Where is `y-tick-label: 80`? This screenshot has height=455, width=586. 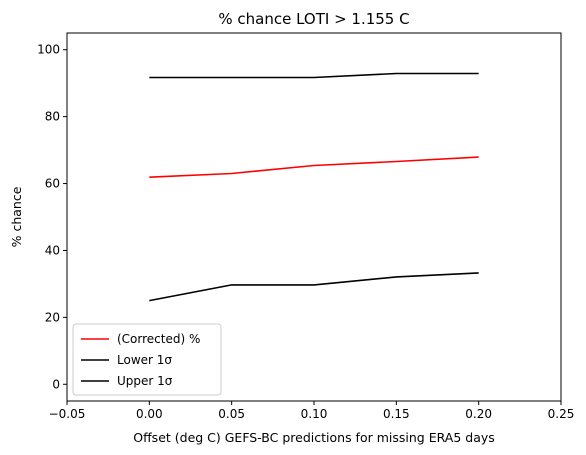 y-tick-label: 80 is located at coordinates (52, 117).